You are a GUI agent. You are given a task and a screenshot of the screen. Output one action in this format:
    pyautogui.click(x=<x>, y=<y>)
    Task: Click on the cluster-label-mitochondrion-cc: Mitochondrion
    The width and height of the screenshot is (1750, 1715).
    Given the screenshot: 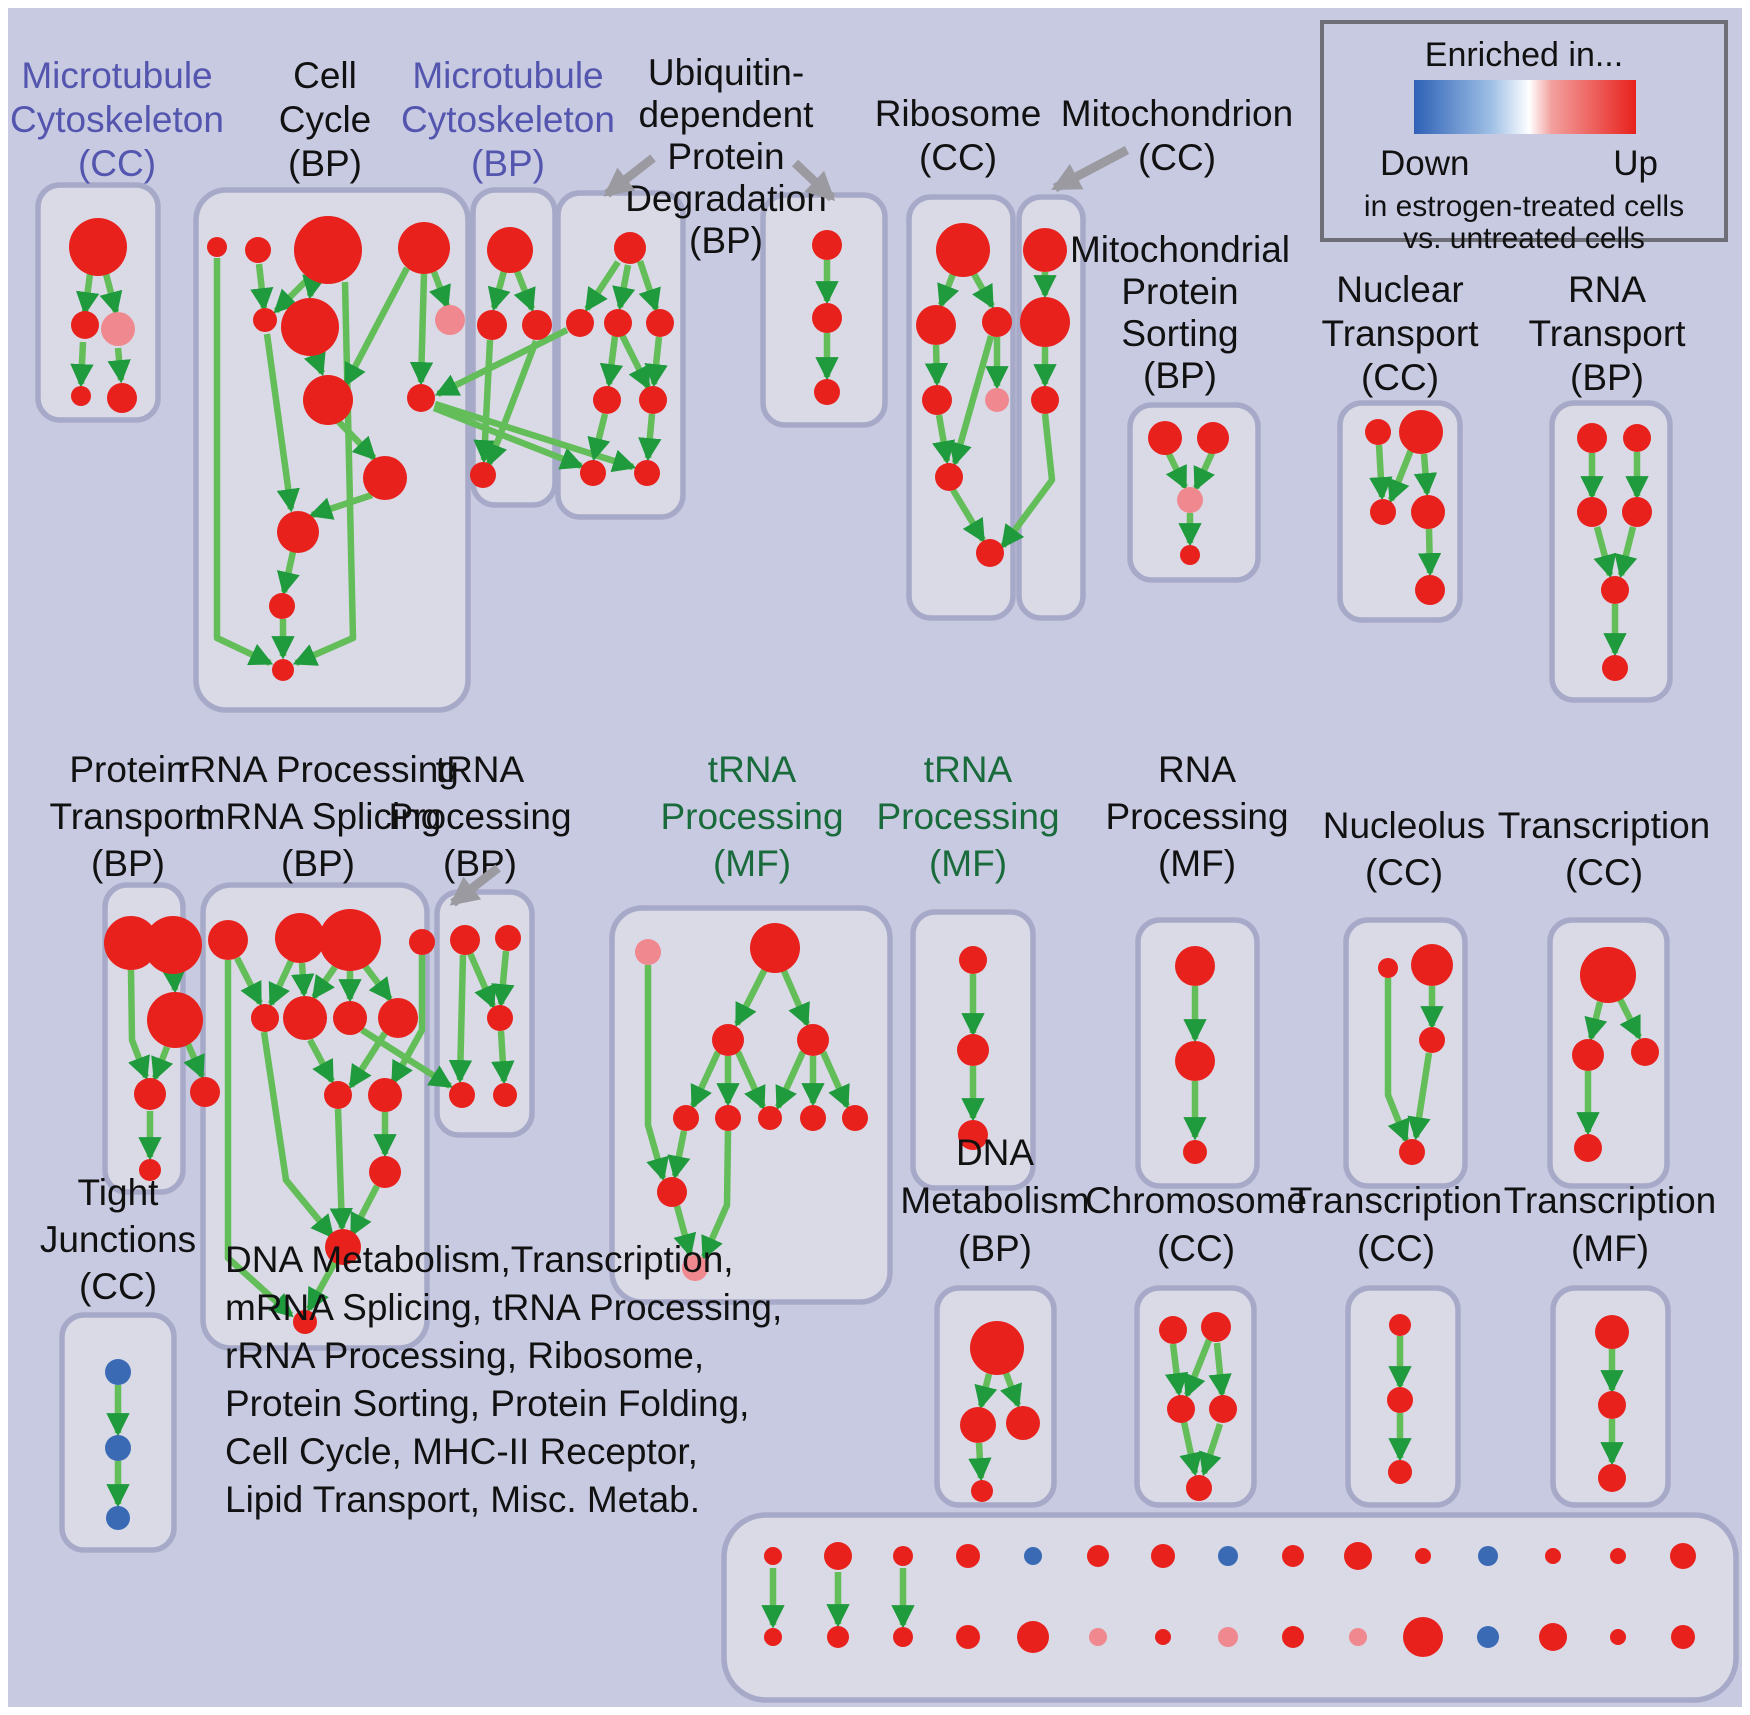 What is the action you would take?
    pyautogui.click(x=1177, y=113)
    